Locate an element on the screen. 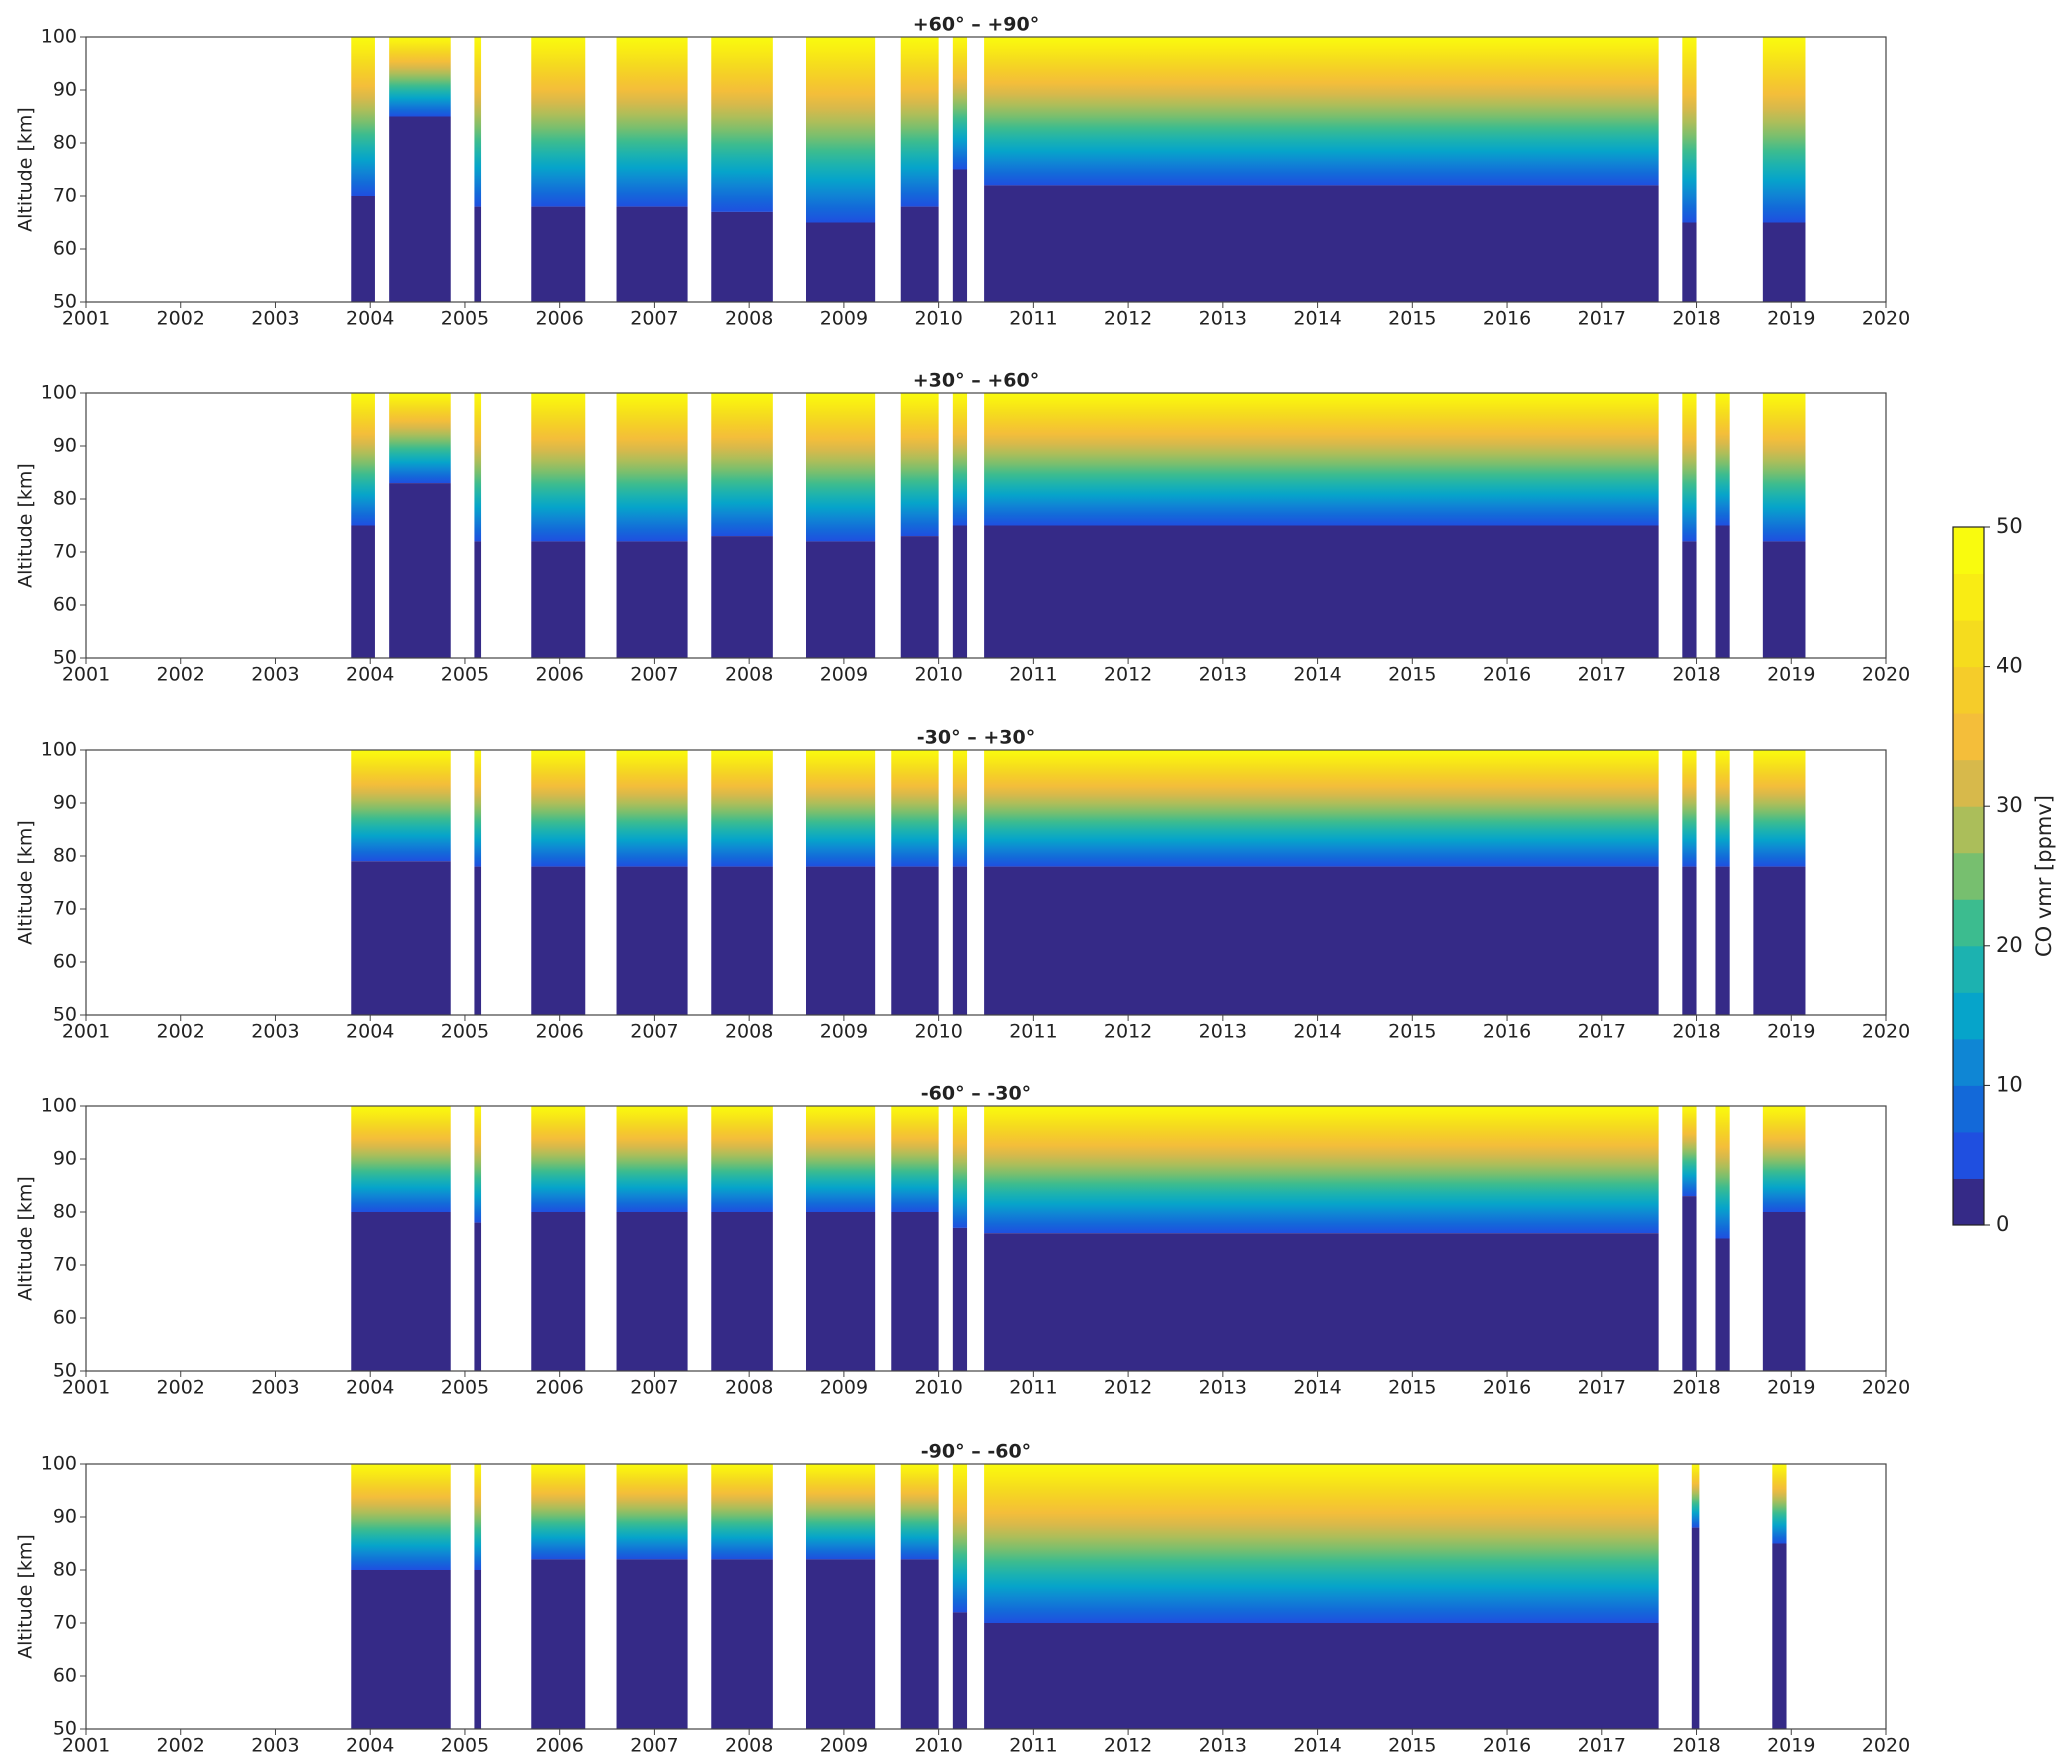 This screenshot has width=2067, height=1760. x-tick-label: 2012 is located at coordinates (1128, 319).